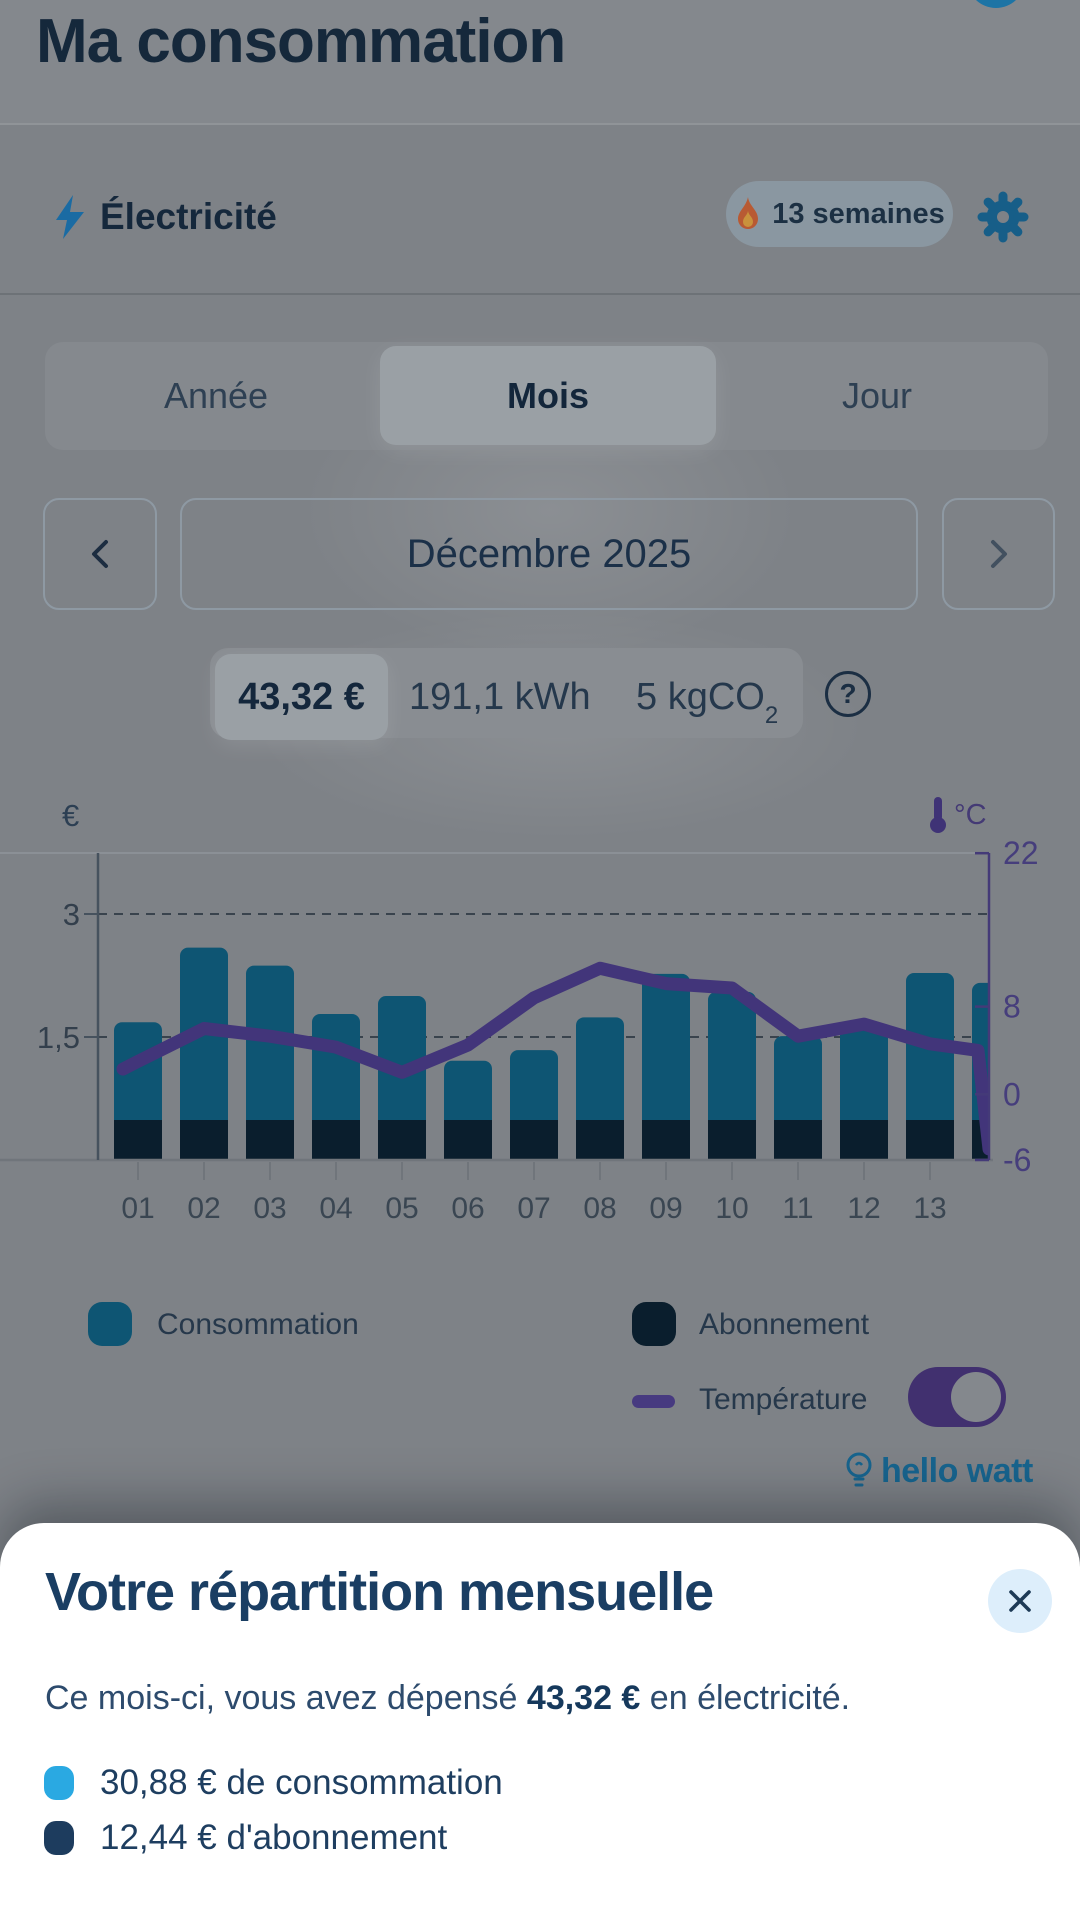 This screenshot has height=1924, width=1080. I want to click on question-mark-icon: ?, so click(848, 693).